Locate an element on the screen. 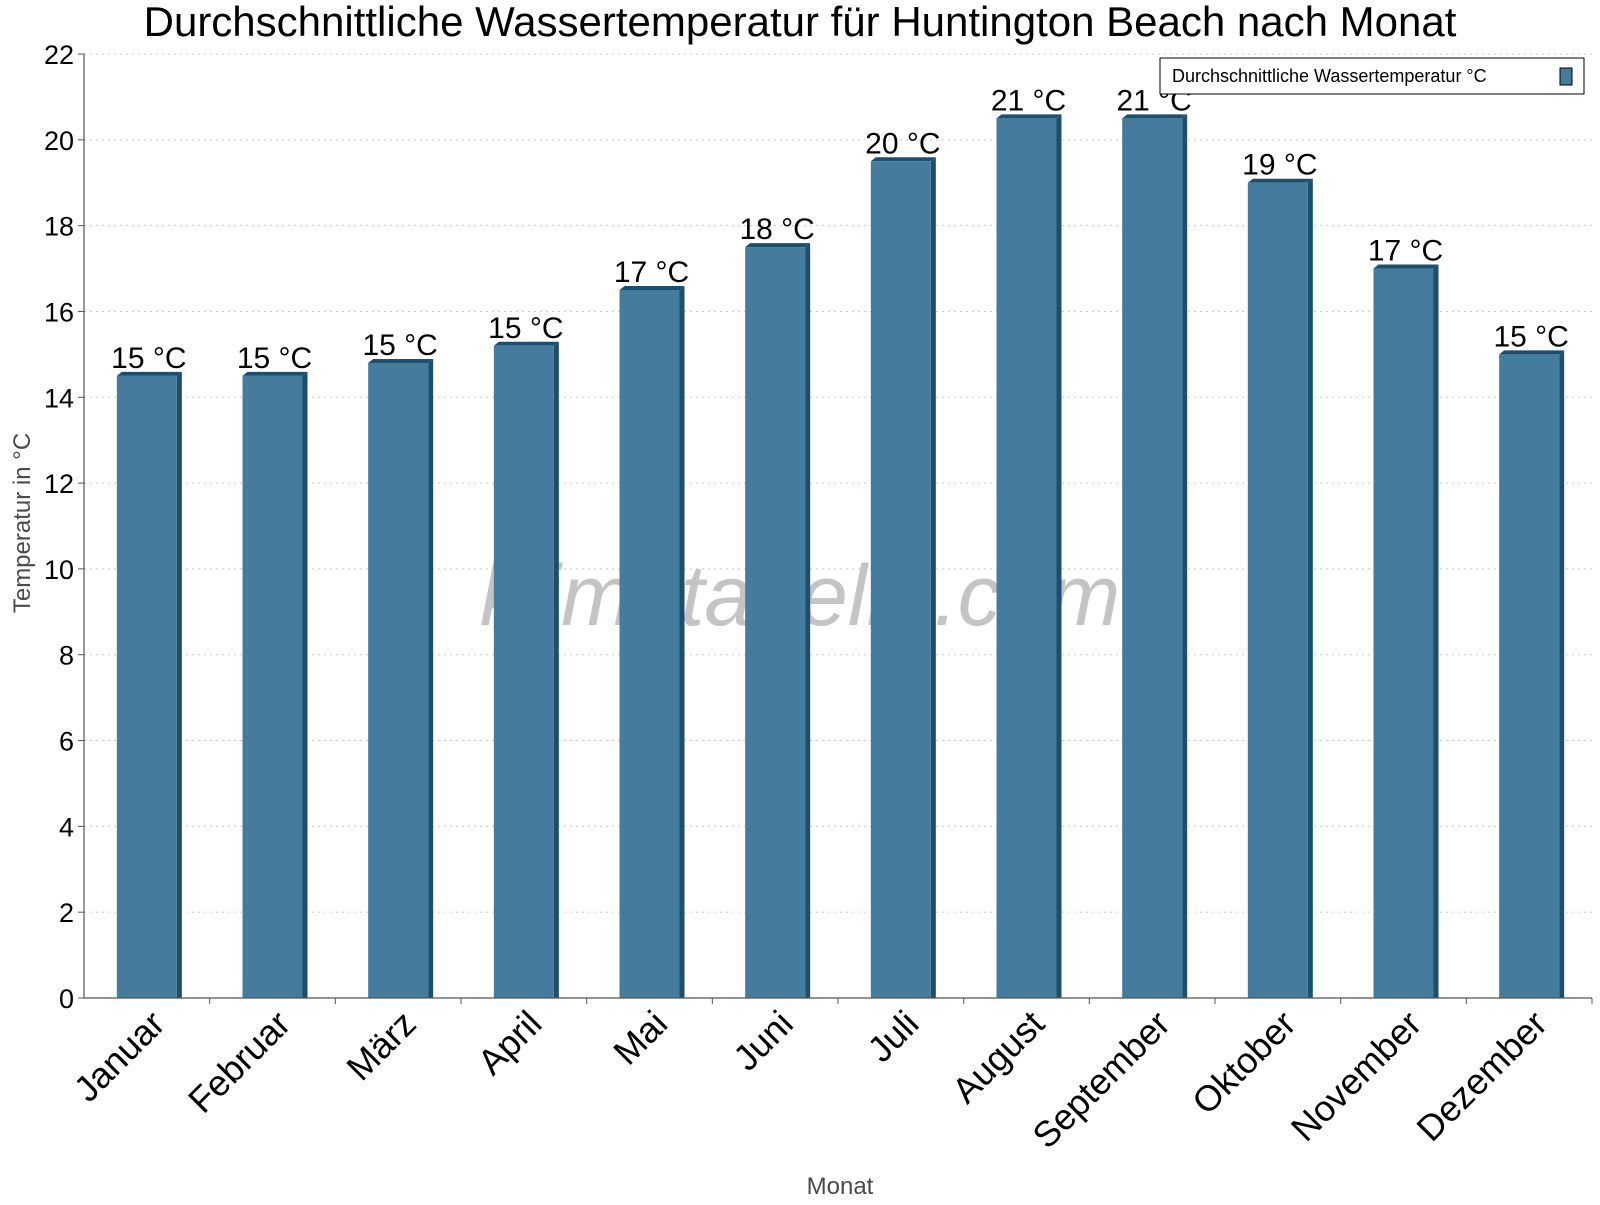 The image size is (1600, 1205). bar-value-label: 19 °C is located at coordinates (1279, 165).